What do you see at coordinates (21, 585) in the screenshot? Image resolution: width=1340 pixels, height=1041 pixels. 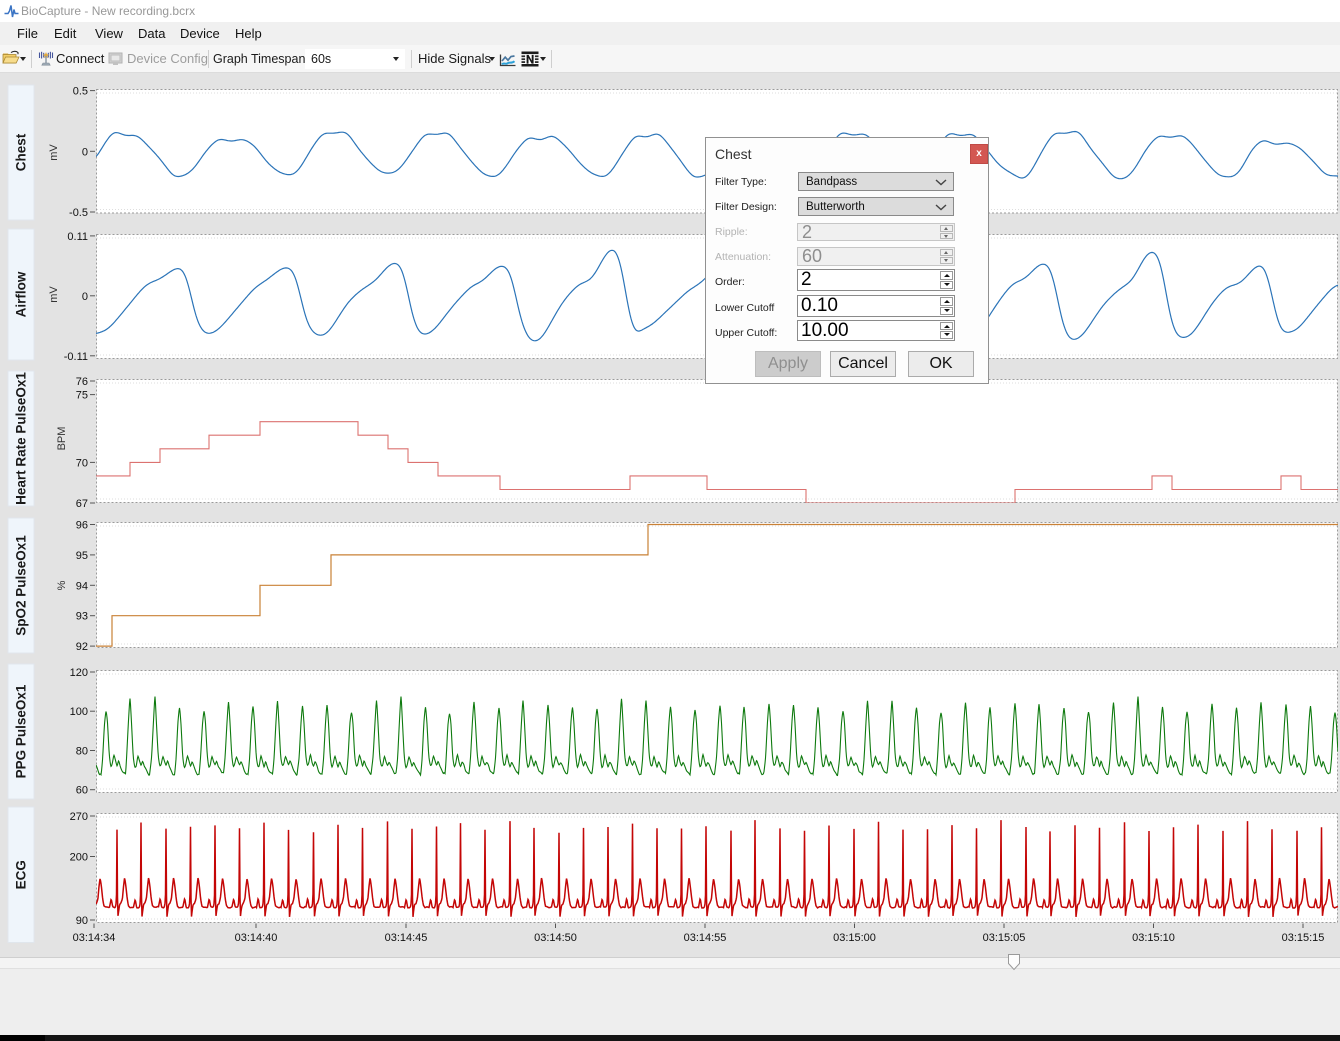 I see `svg-text: SpO2 PulseOx1` at bounding box center [21, 585].